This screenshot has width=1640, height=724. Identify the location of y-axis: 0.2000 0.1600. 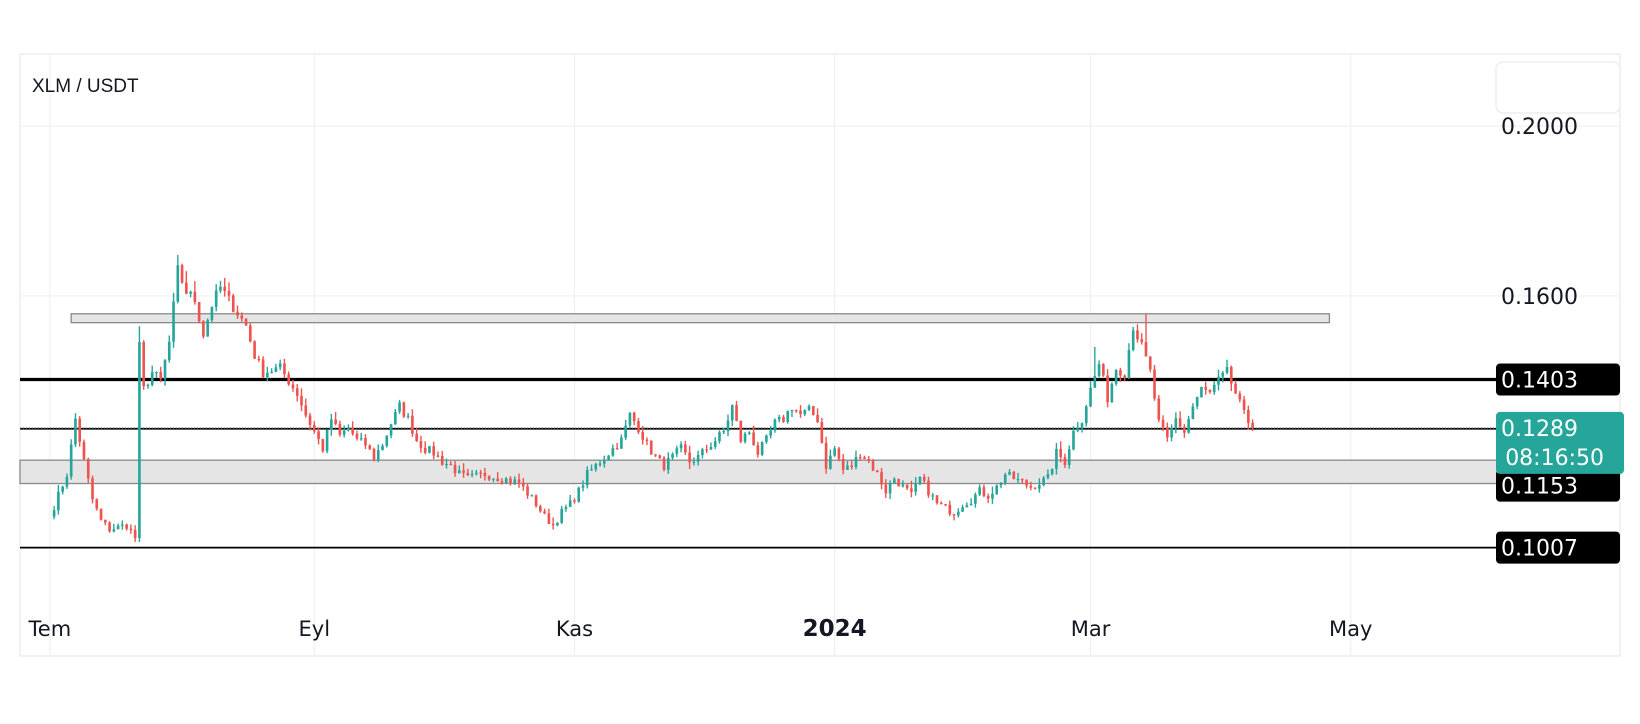
(1539, 212).